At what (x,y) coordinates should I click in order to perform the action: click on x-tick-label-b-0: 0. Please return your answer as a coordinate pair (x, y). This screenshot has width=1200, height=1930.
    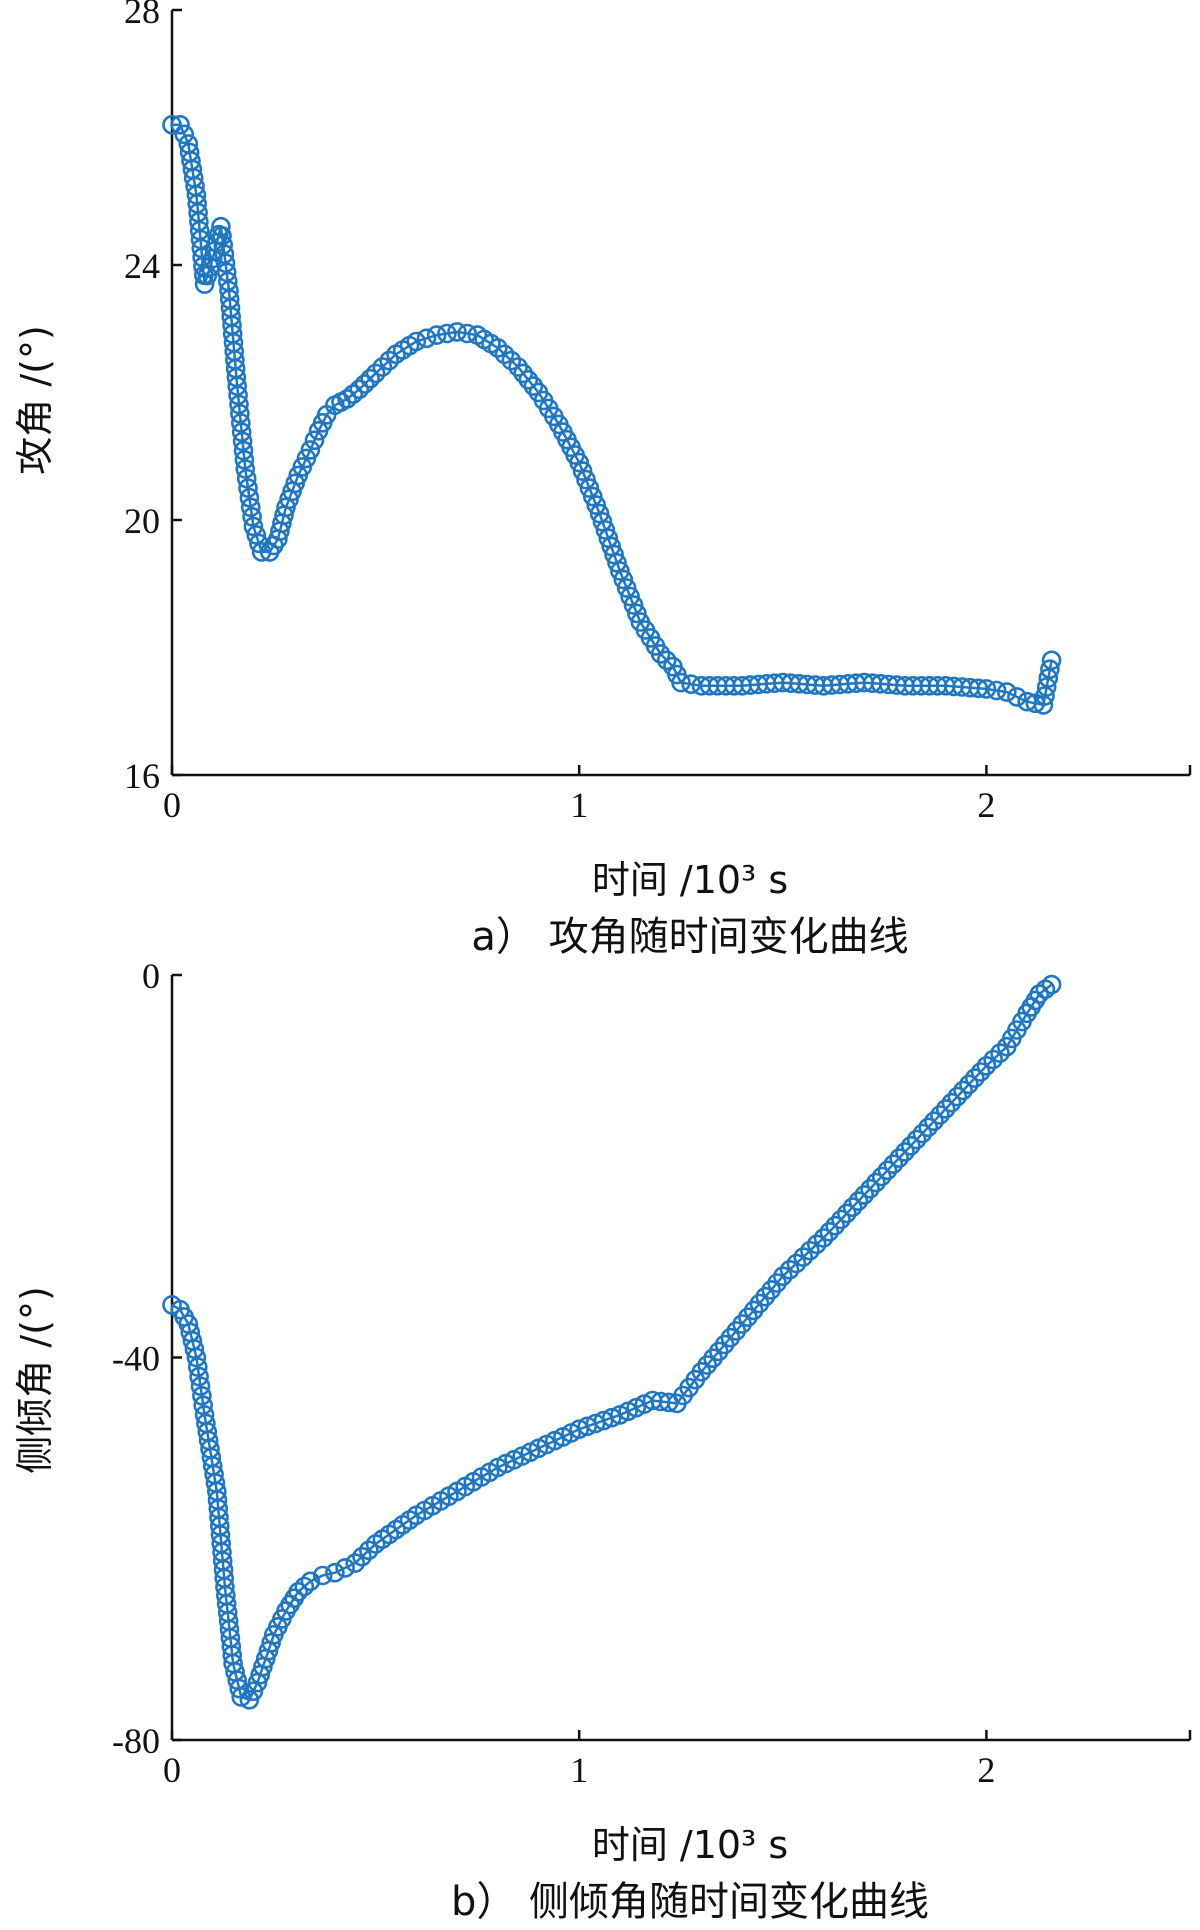
    Looking at the image, I should click on (172, 1770).